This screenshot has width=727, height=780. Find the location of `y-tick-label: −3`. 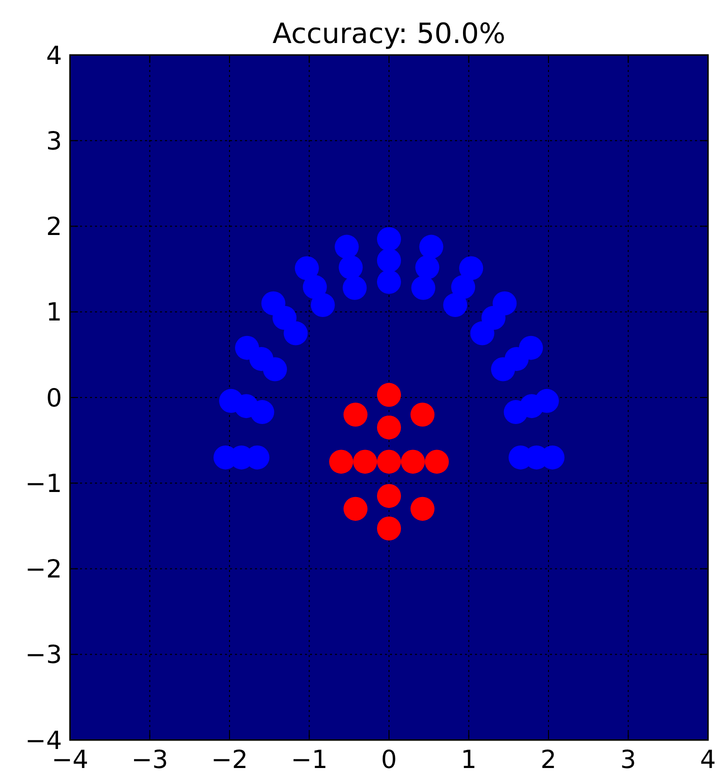

y-tick-label: −3 is located at coordinates (43, 655).